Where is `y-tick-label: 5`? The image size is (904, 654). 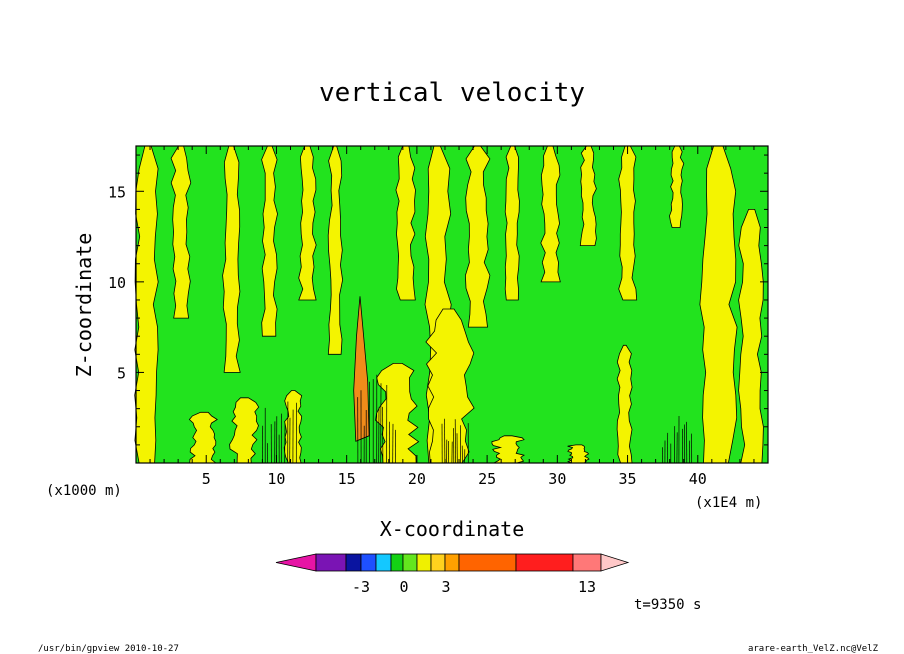
y-tick-label: 5 is located at coordinates (121, 373).